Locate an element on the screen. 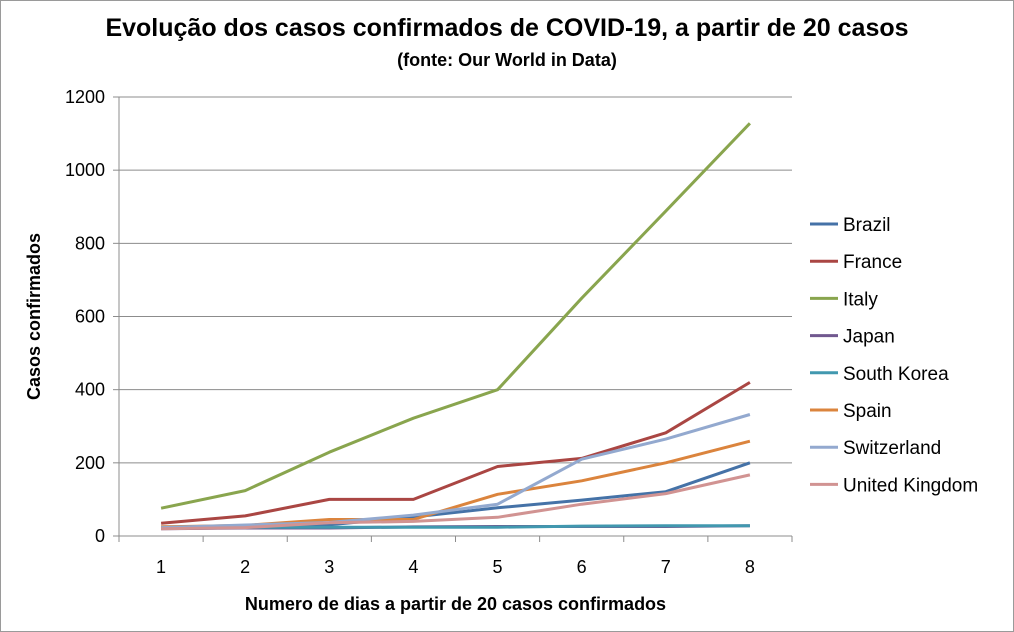 This screenshot has height=632, width=1014. y-tick-label: 600 is located at coordinates (90, 317).